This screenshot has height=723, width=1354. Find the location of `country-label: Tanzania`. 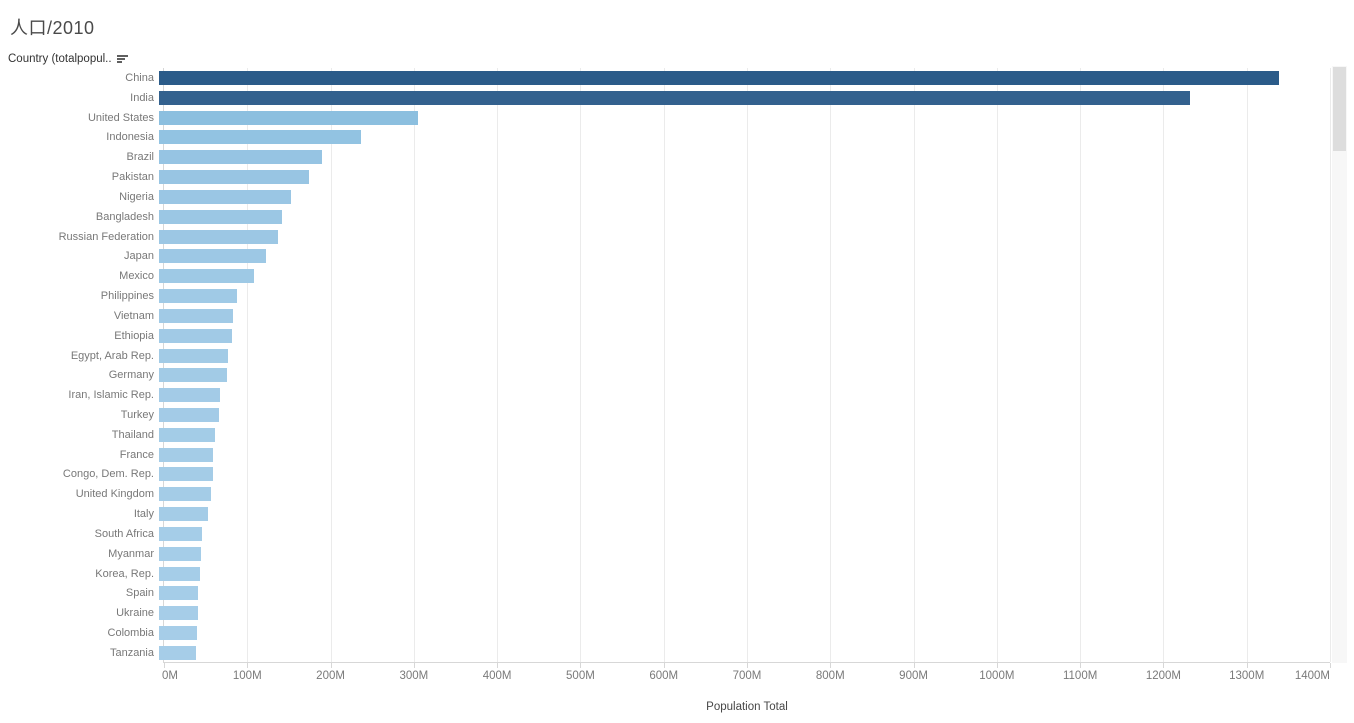

country-label: Tanzania is located at coordinates (131, 652).